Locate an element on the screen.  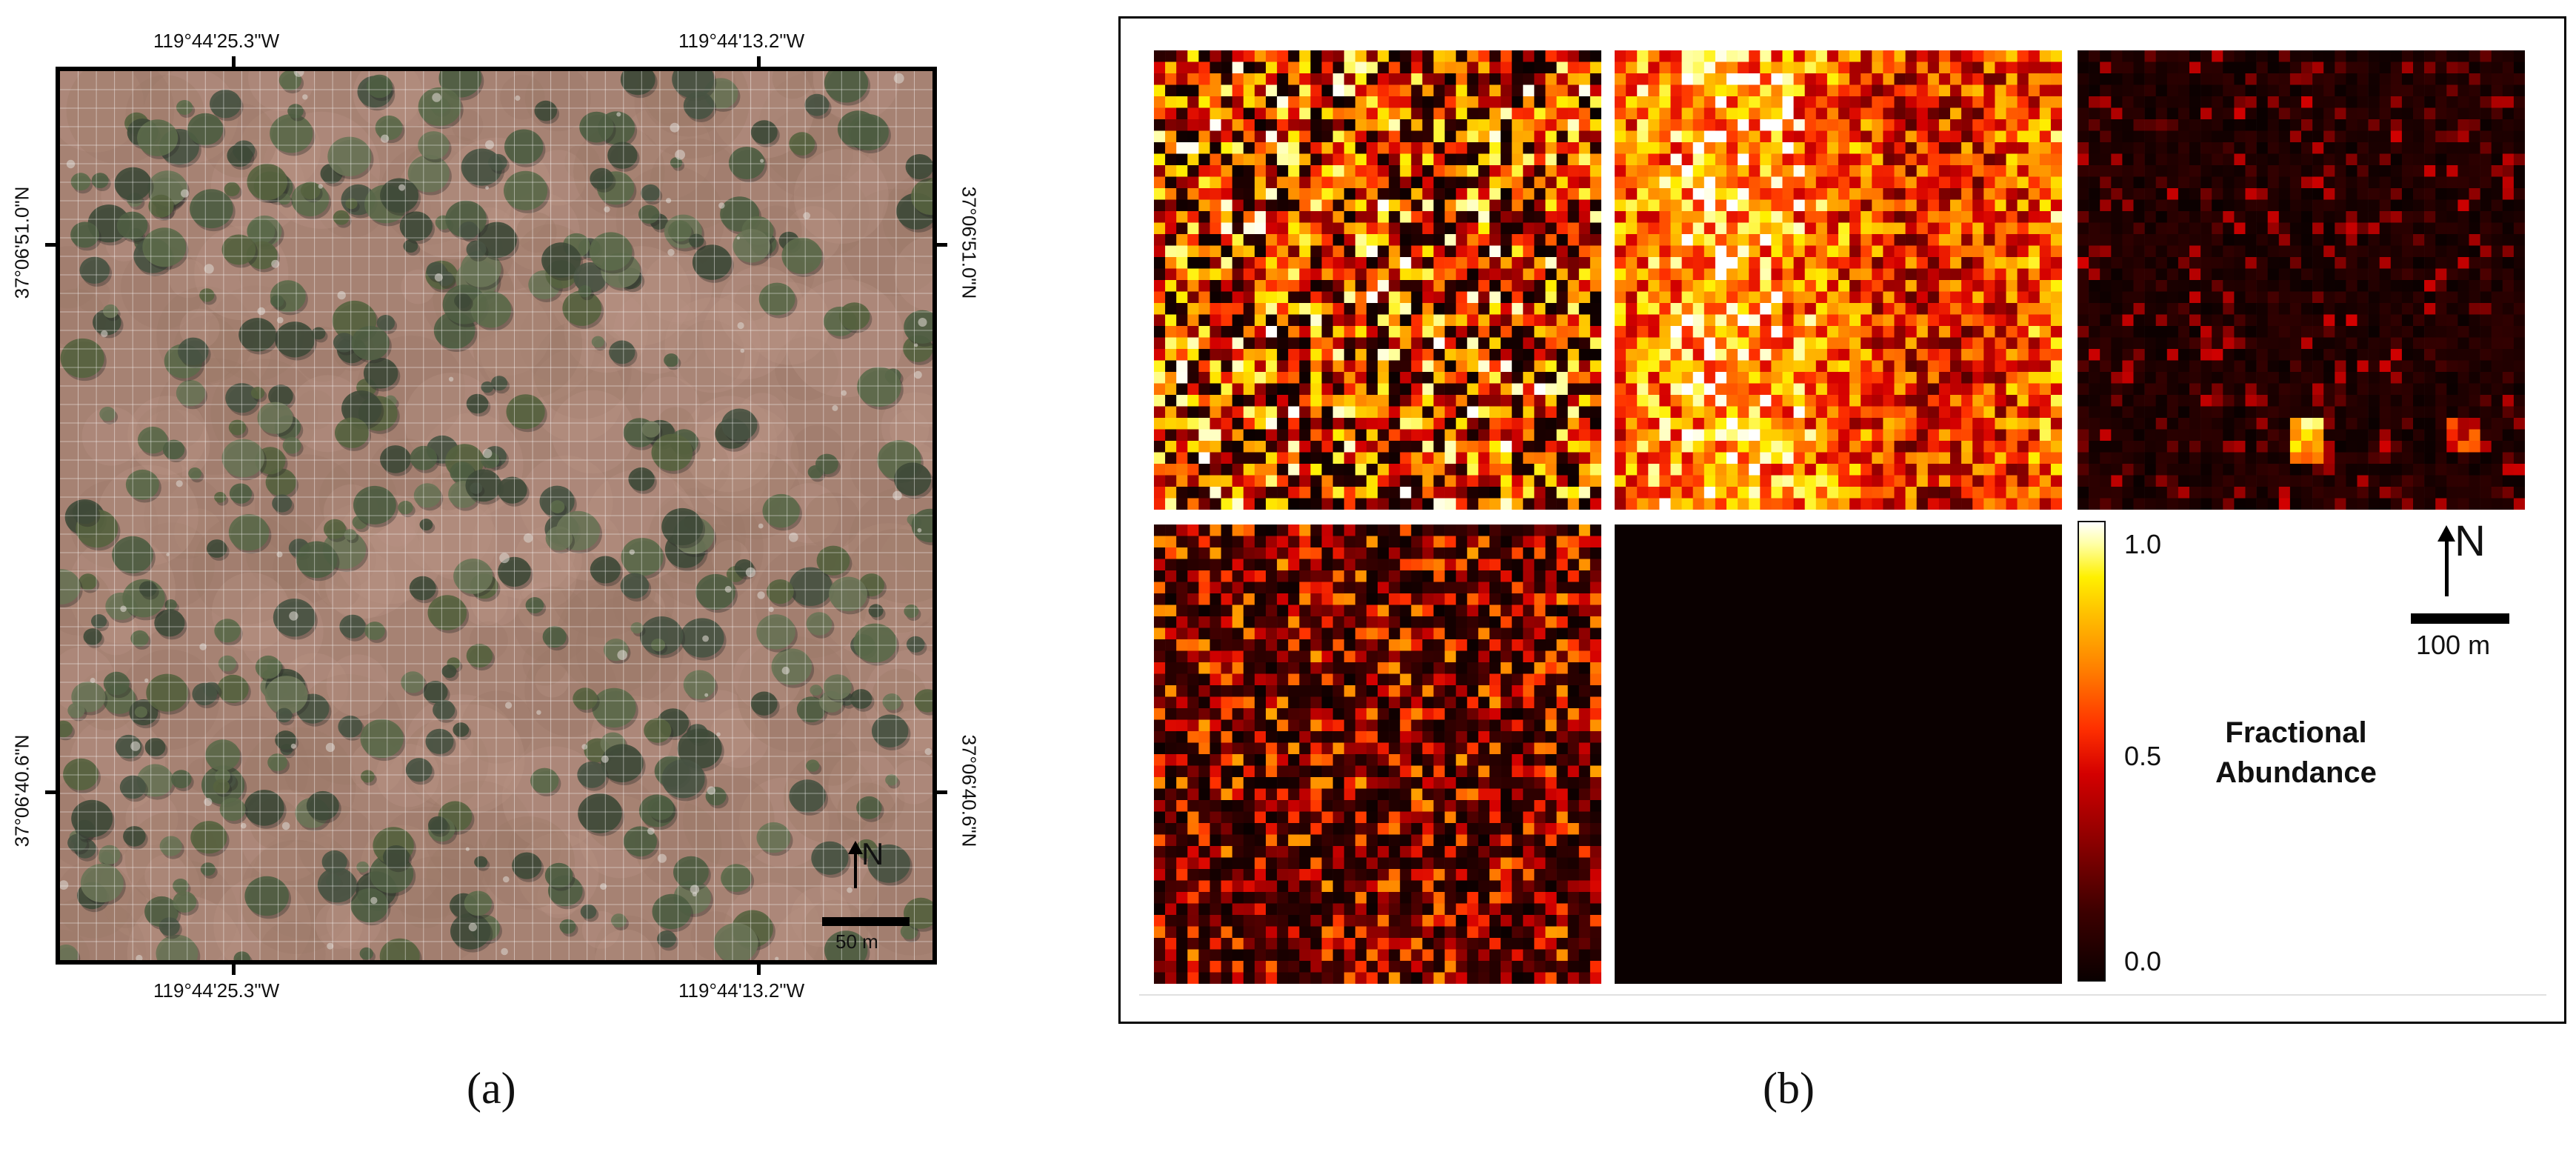
coord-left-north: 37°06'51.0"N is located at coordinates (21, 242).